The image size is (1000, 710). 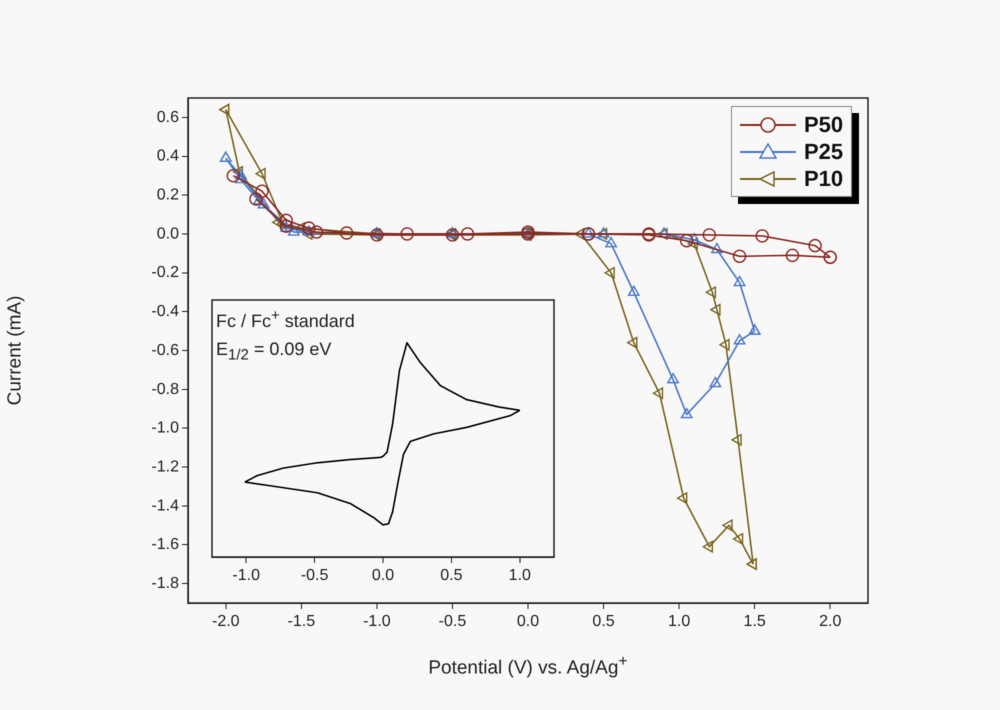 What do you see at coordinates (165, 273) in the screenshot?
I see `y-tick-label: -0.2` at bounding box center [165, 273].